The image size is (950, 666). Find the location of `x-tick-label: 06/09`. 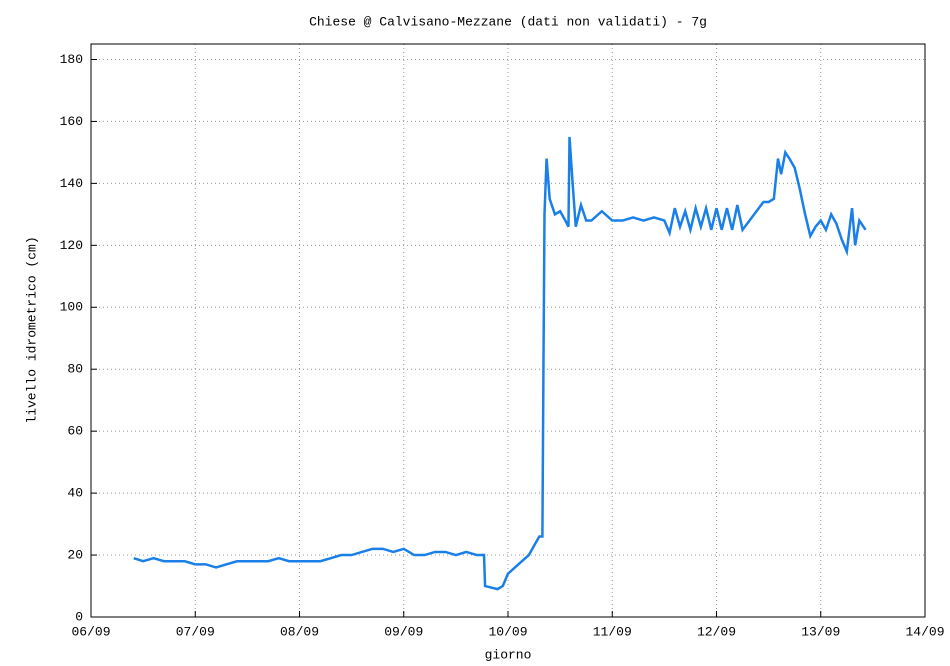

x-tick-label: 06/09 is located at coordinates (90, 631).